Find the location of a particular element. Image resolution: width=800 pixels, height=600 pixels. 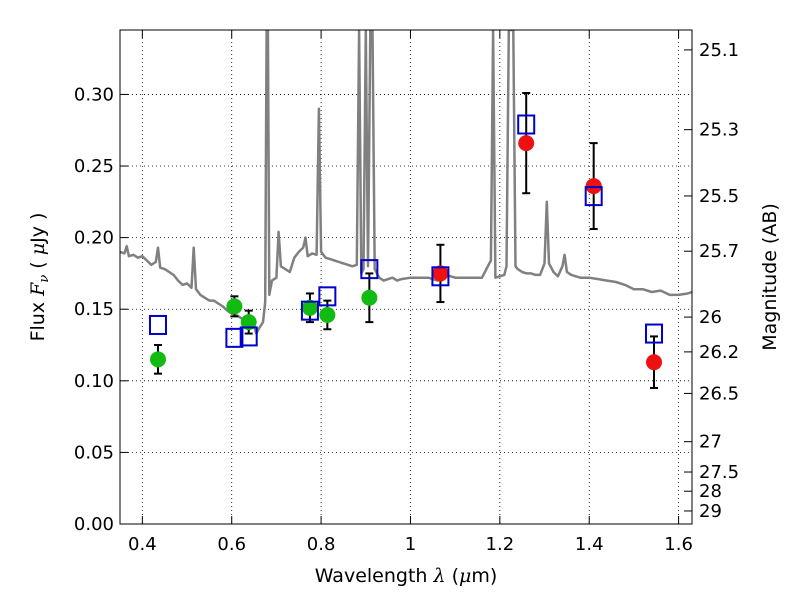

y-tick-label: 0.20 is located at coordinates (94, 238).